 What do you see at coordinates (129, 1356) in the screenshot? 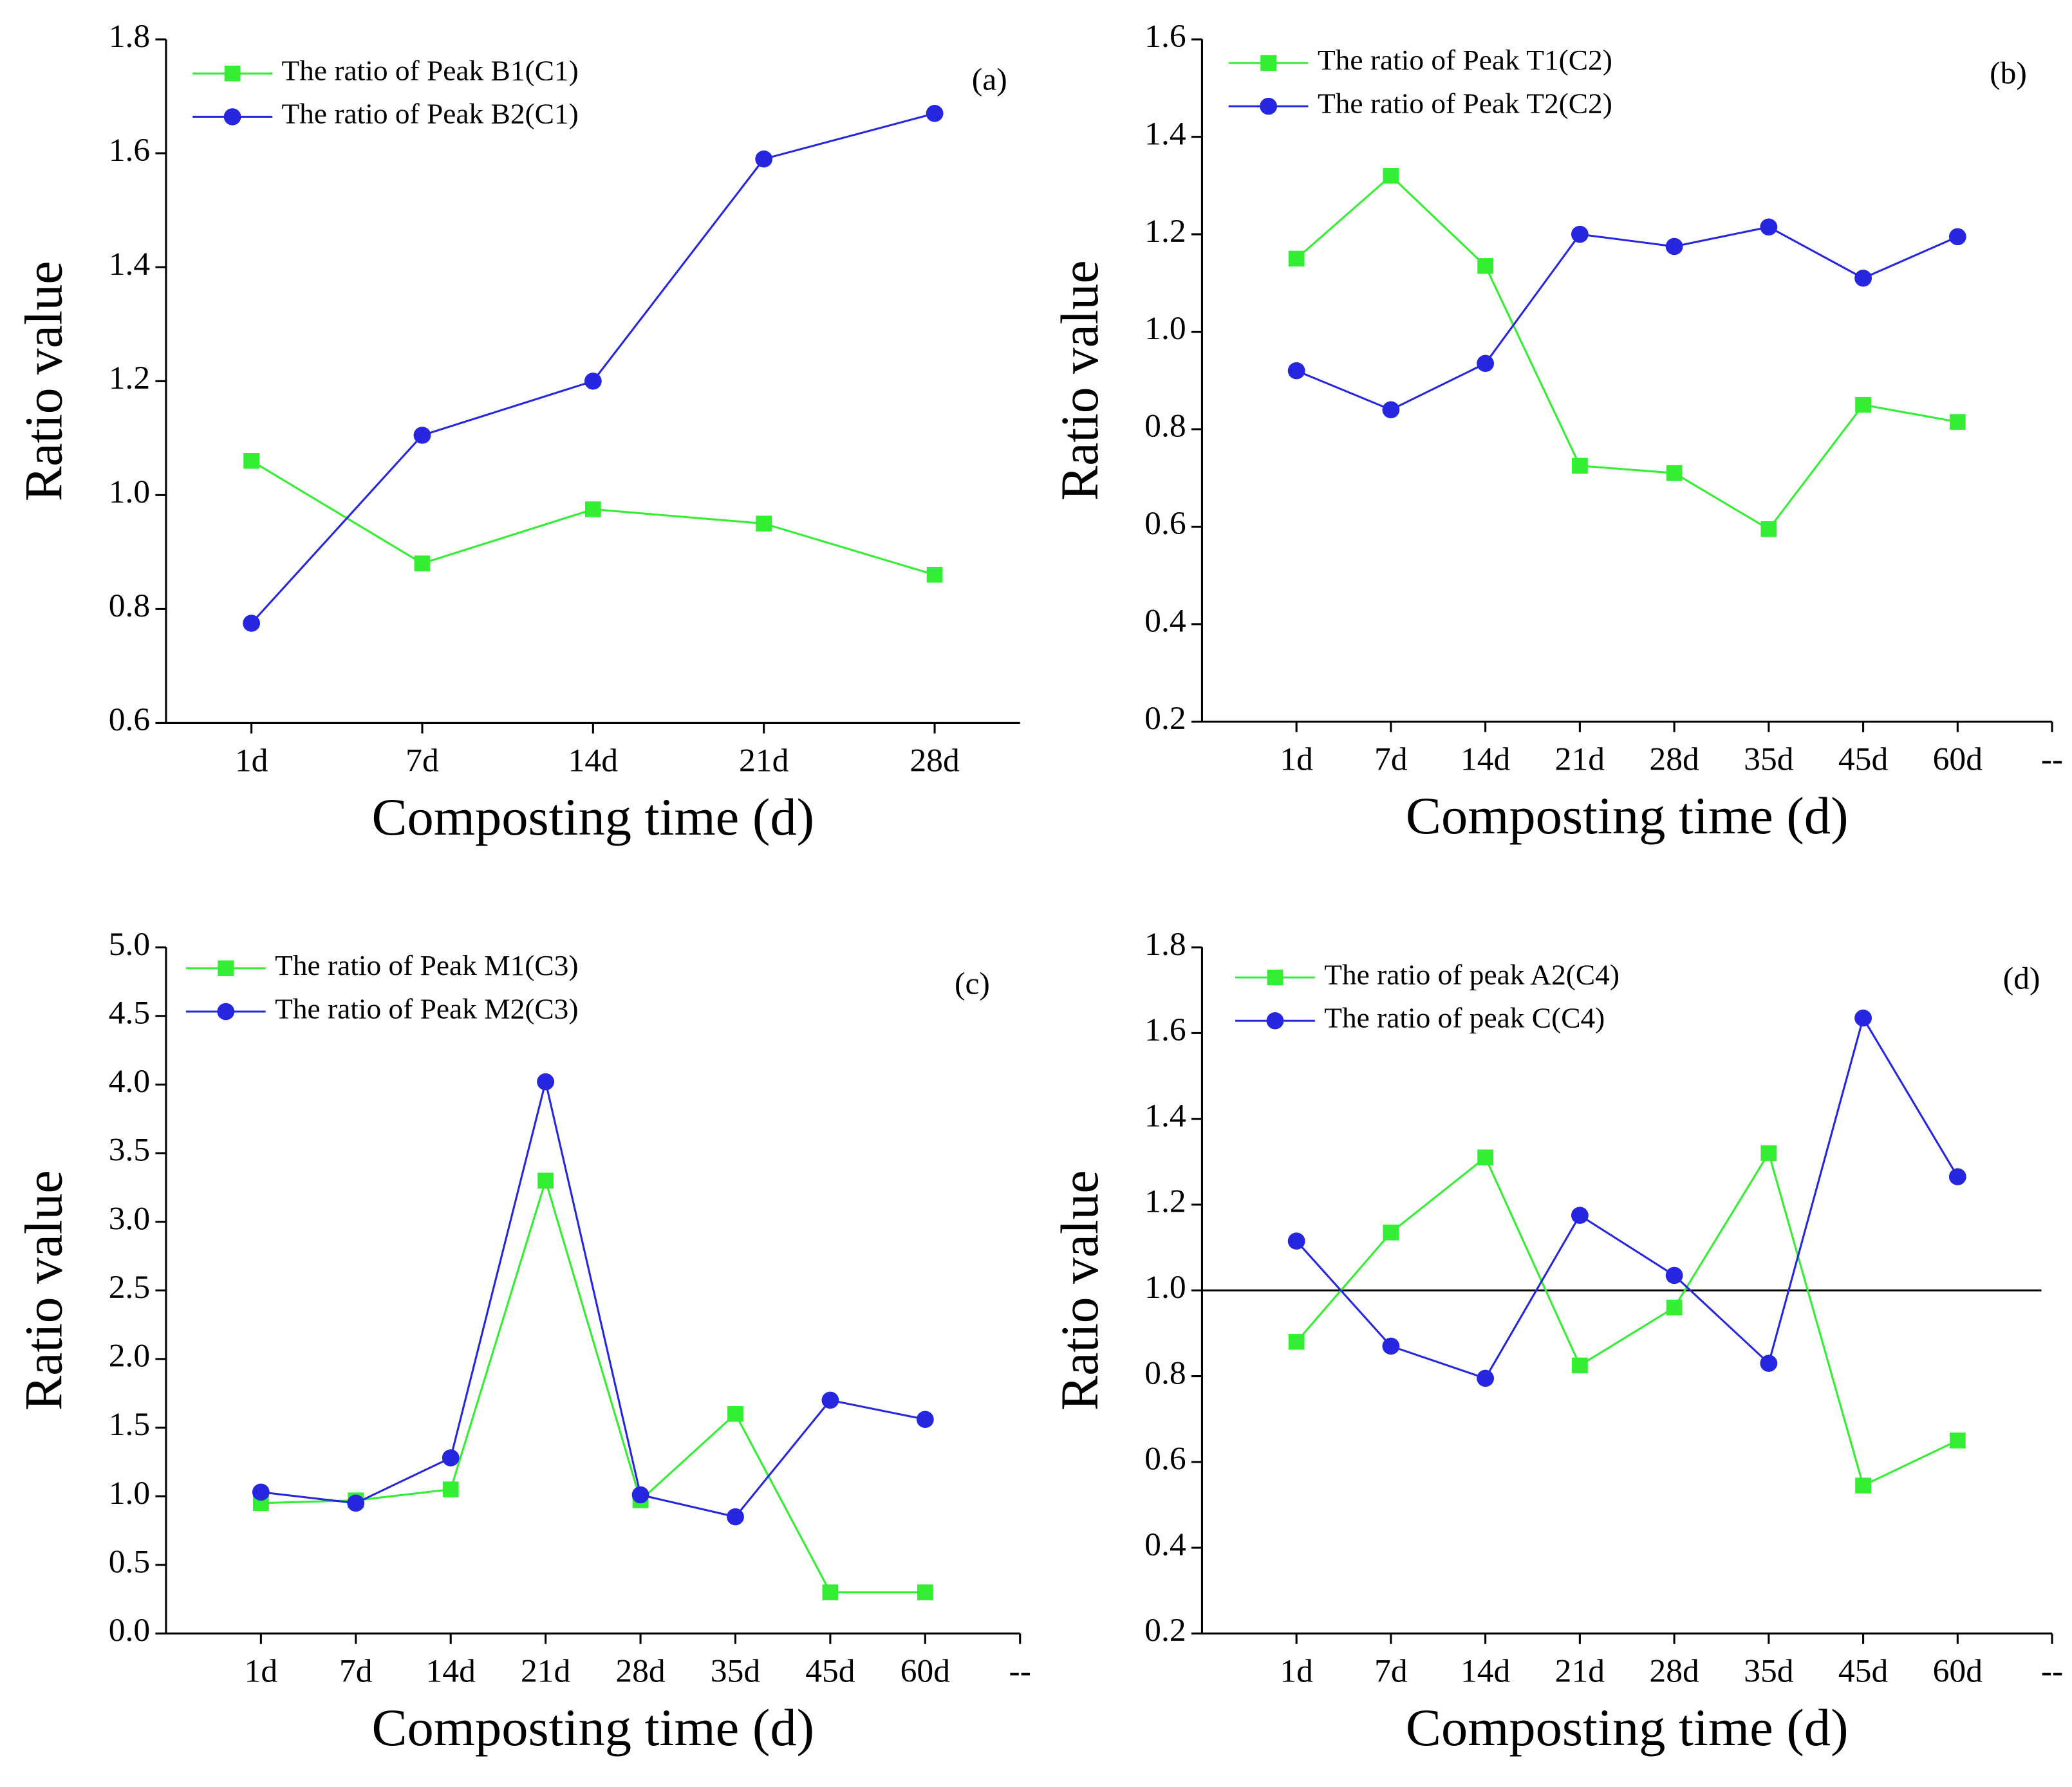
I see `y-tick-label: 2.0` at bounding box center [129, 1356].